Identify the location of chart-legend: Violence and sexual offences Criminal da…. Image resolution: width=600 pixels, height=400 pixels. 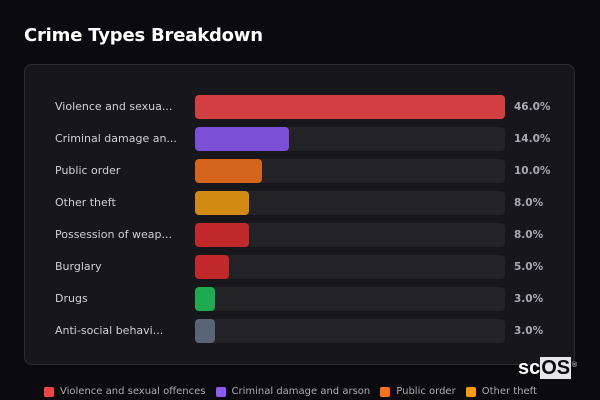
(295, 391).